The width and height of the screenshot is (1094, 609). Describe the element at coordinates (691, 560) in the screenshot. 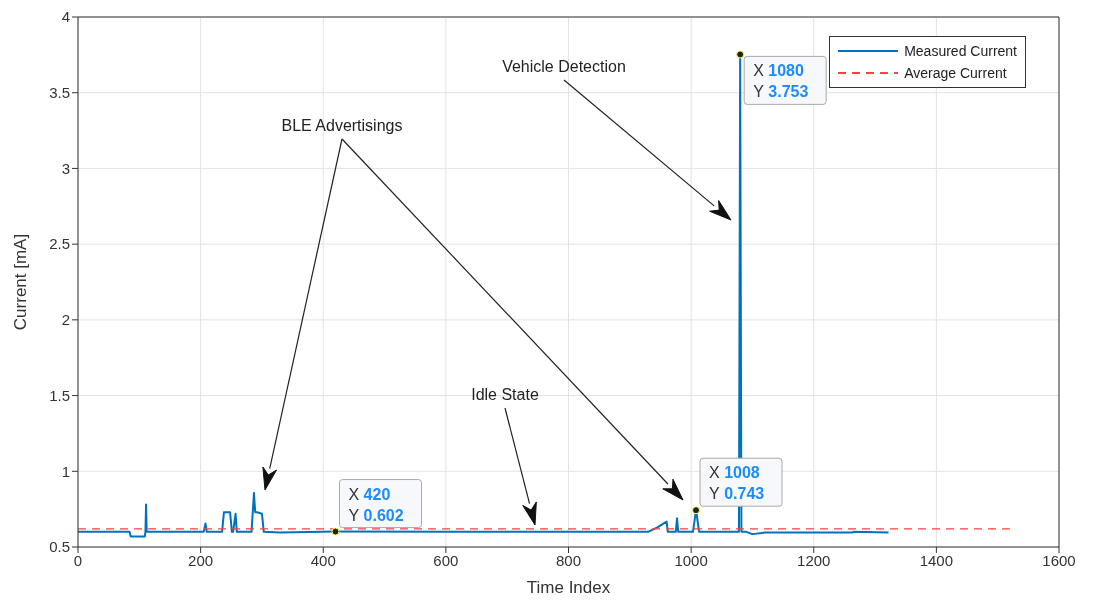

I see `x-tick-label: 1000` at that location.